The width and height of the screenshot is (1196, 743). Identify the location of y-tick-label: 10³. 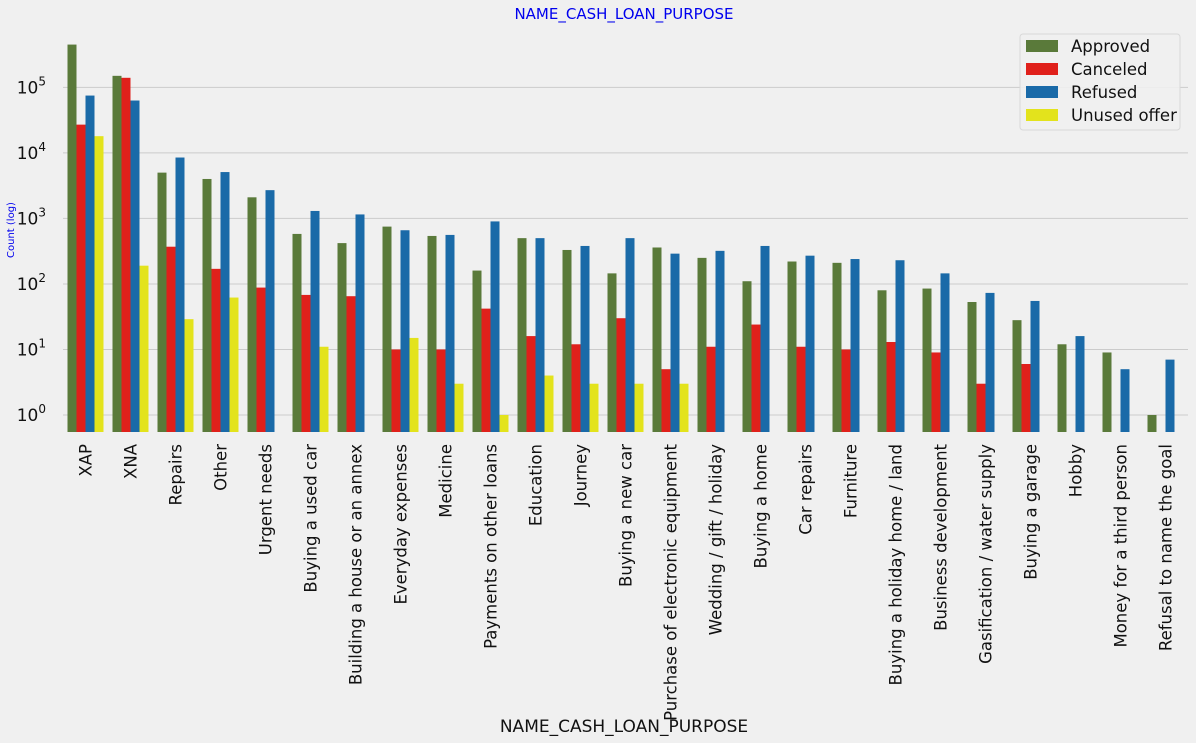
(31, 217).